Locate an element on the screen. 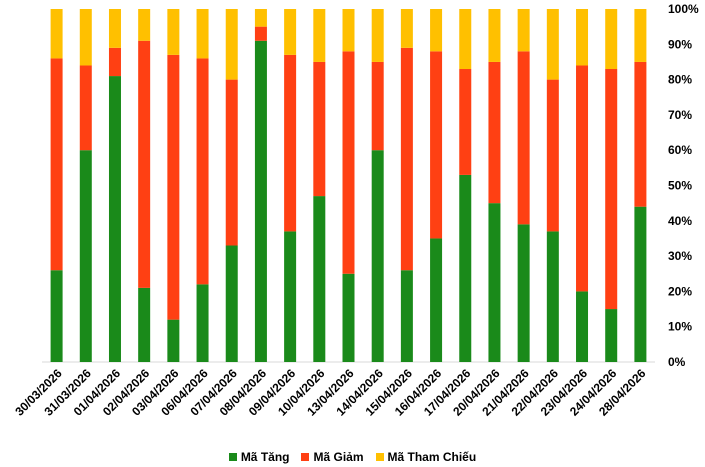 Image resolution: width=705 pixels, height=467 pixels. legend-item-tang: Mã Tăng is located at coordinates (259, 457).